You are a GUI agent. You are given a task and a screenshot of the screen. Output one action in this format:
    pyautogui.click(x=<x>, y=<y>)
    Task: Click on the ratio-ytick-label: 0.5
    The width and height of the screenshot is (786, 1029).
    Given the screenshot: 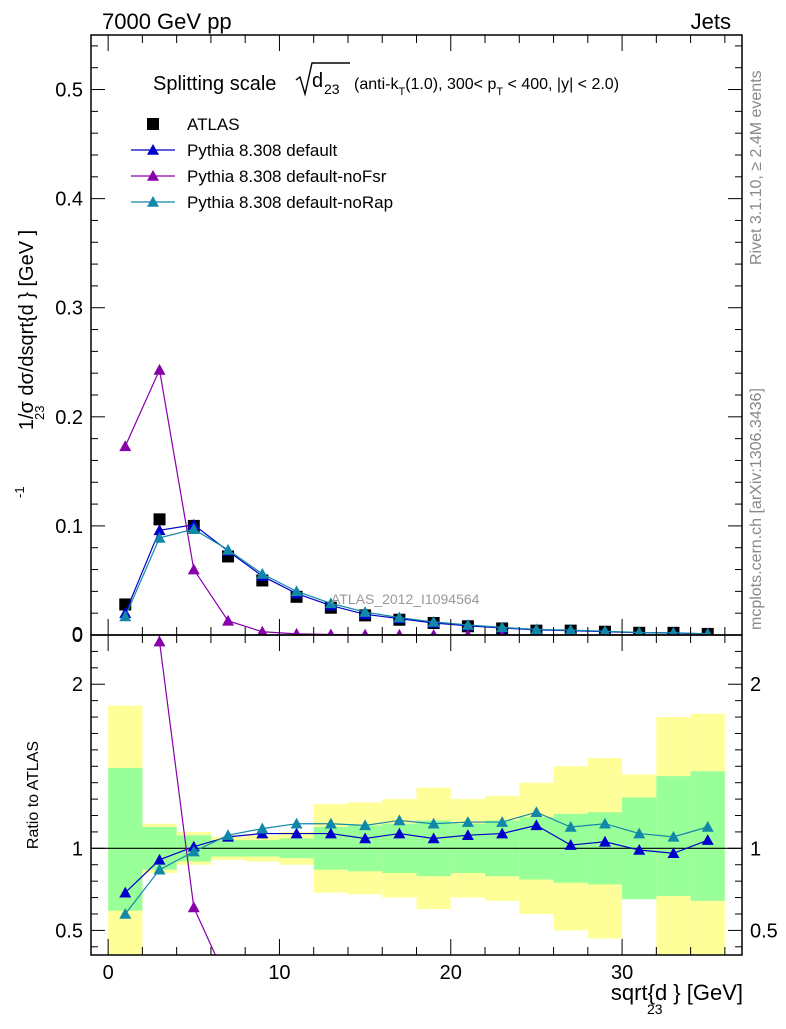 What is the action you would take?
    pyautogui.click(x=69, y=931)
    